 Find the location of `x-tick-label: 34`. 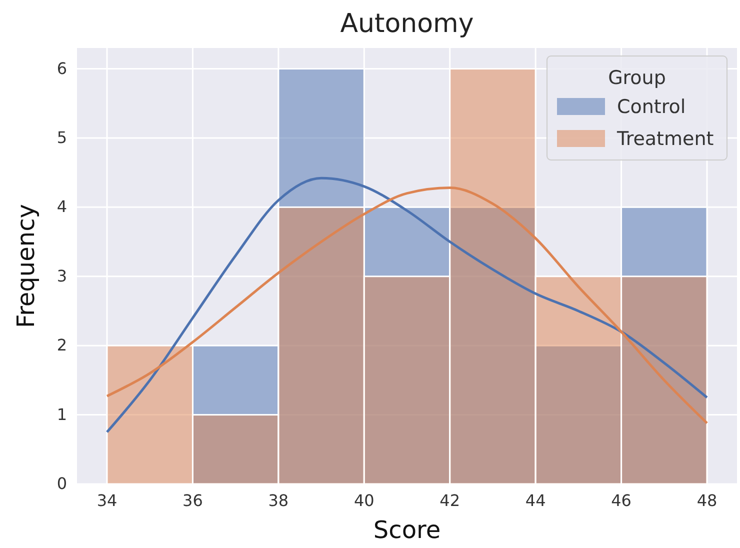

x-tick-label: 34 is located at coordinates (107, 500).